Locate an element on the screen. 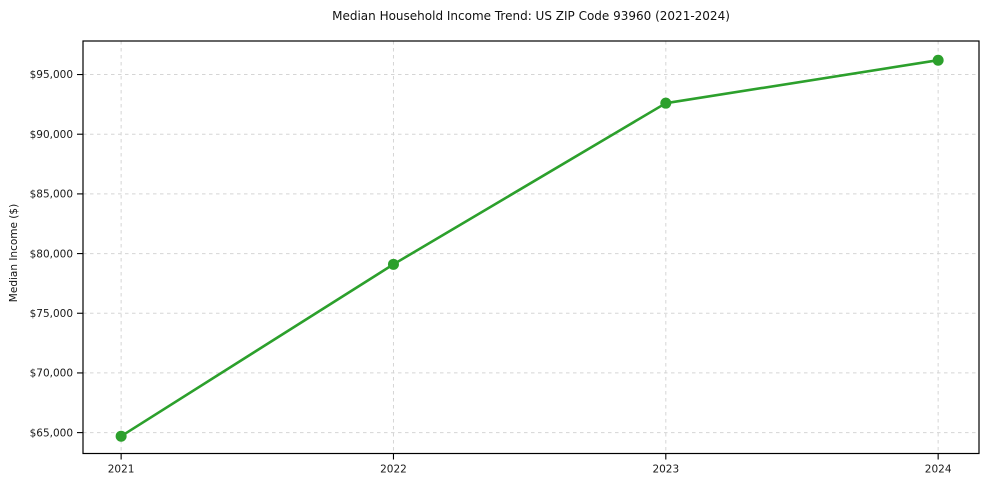 This screenshot has height=490, width=989. x-tick-label: 2024 is located at coordinates (938, 470).